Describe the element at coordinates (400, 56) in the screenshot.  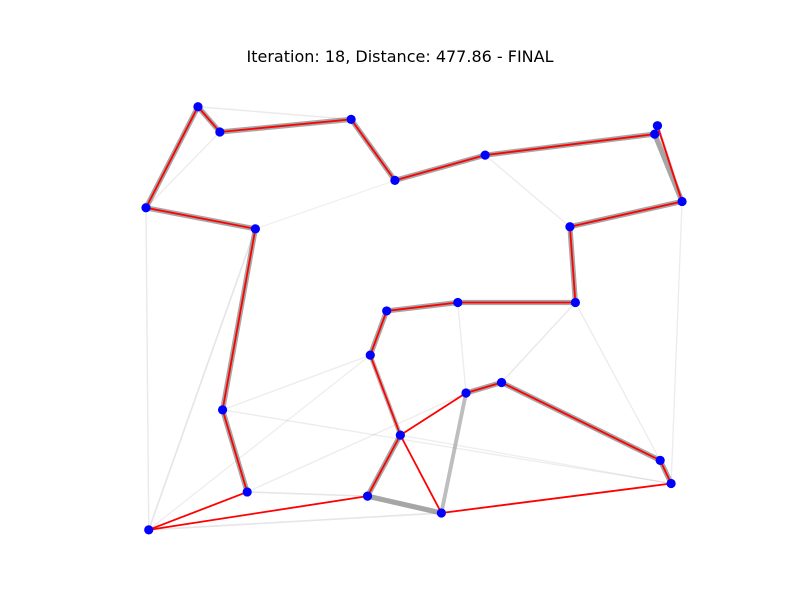
I see `chart-title: Iteration: 18, Distance: 477.86 - FINAL` at that location.